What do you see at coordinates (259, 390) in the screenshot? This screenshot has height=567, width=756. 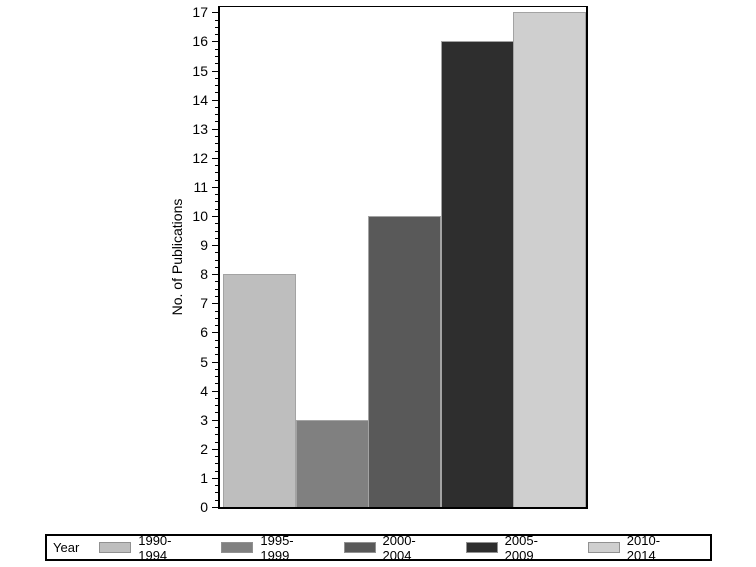 I see `bar-1990-1994` at bounding box center [259, 390].